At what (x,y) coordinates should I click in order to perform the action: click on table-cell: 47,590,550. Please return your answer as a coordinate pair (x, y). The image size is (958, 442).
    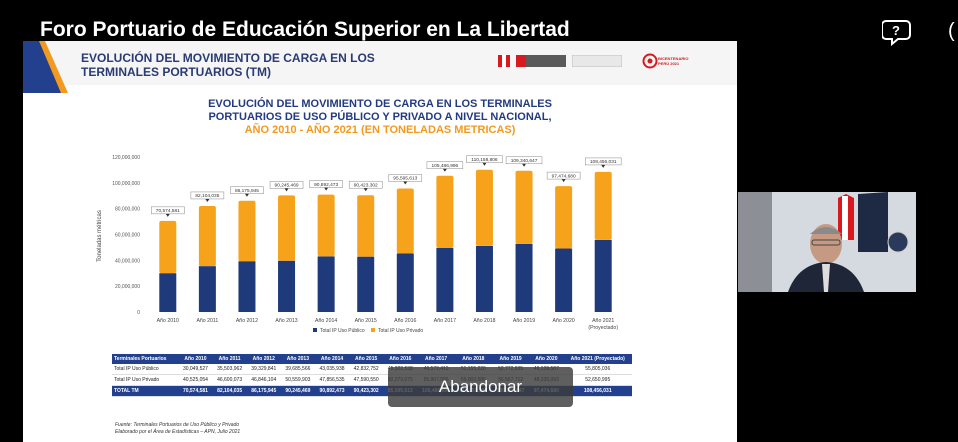
    Looking at the image, I should click on (366, 380).